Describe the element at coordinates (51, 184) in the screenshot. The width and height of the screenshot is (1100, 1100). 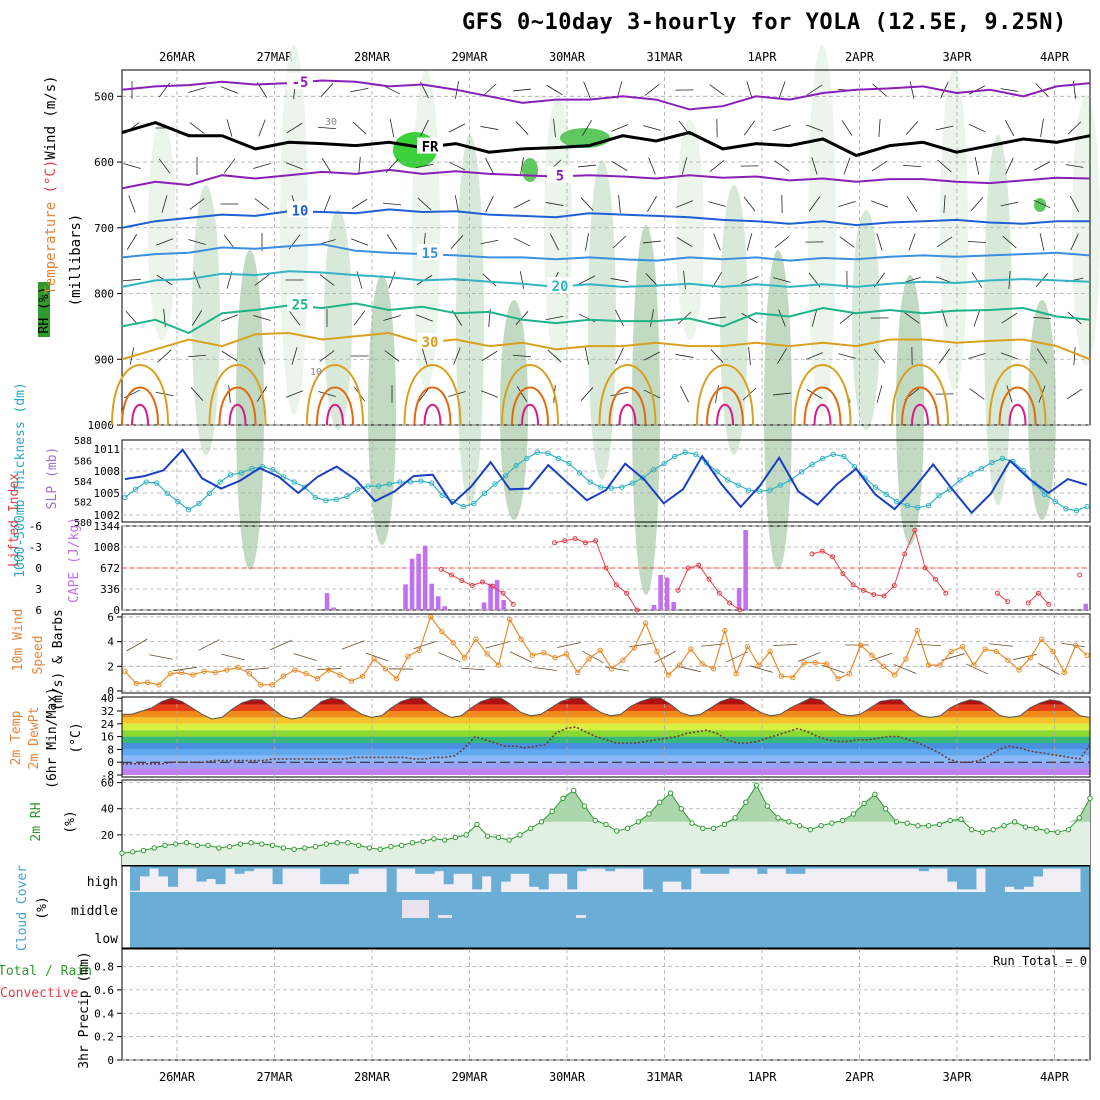
I see `upper-axis-label: Temperature (°C)Wind (m/s)` at that location.